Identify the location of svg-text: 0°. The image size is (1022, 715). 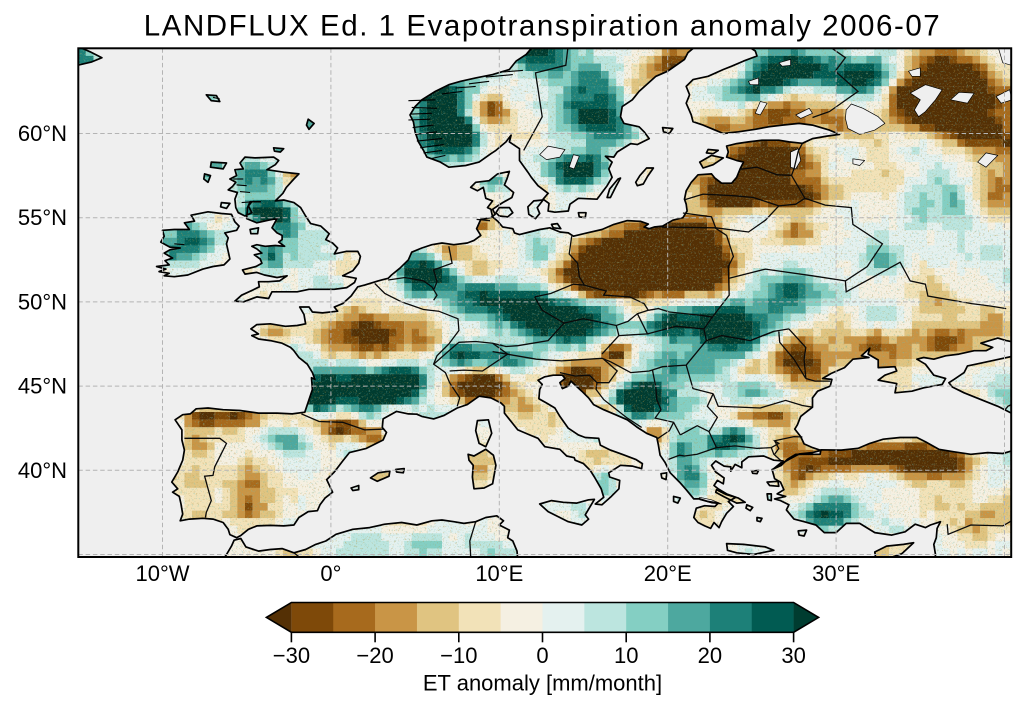
(330, 573).